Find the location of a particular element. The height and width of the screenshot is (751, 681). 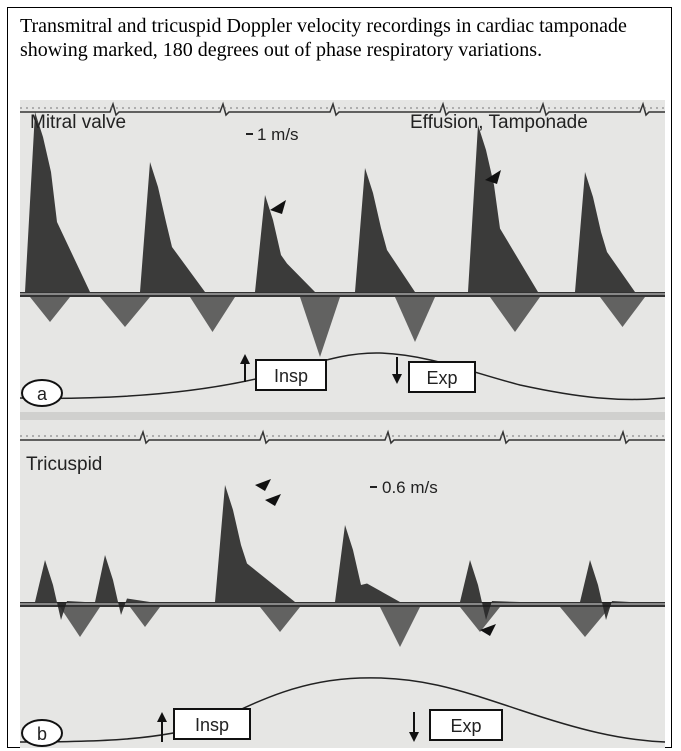

ecg-trace is located at coordinates (342, 109).